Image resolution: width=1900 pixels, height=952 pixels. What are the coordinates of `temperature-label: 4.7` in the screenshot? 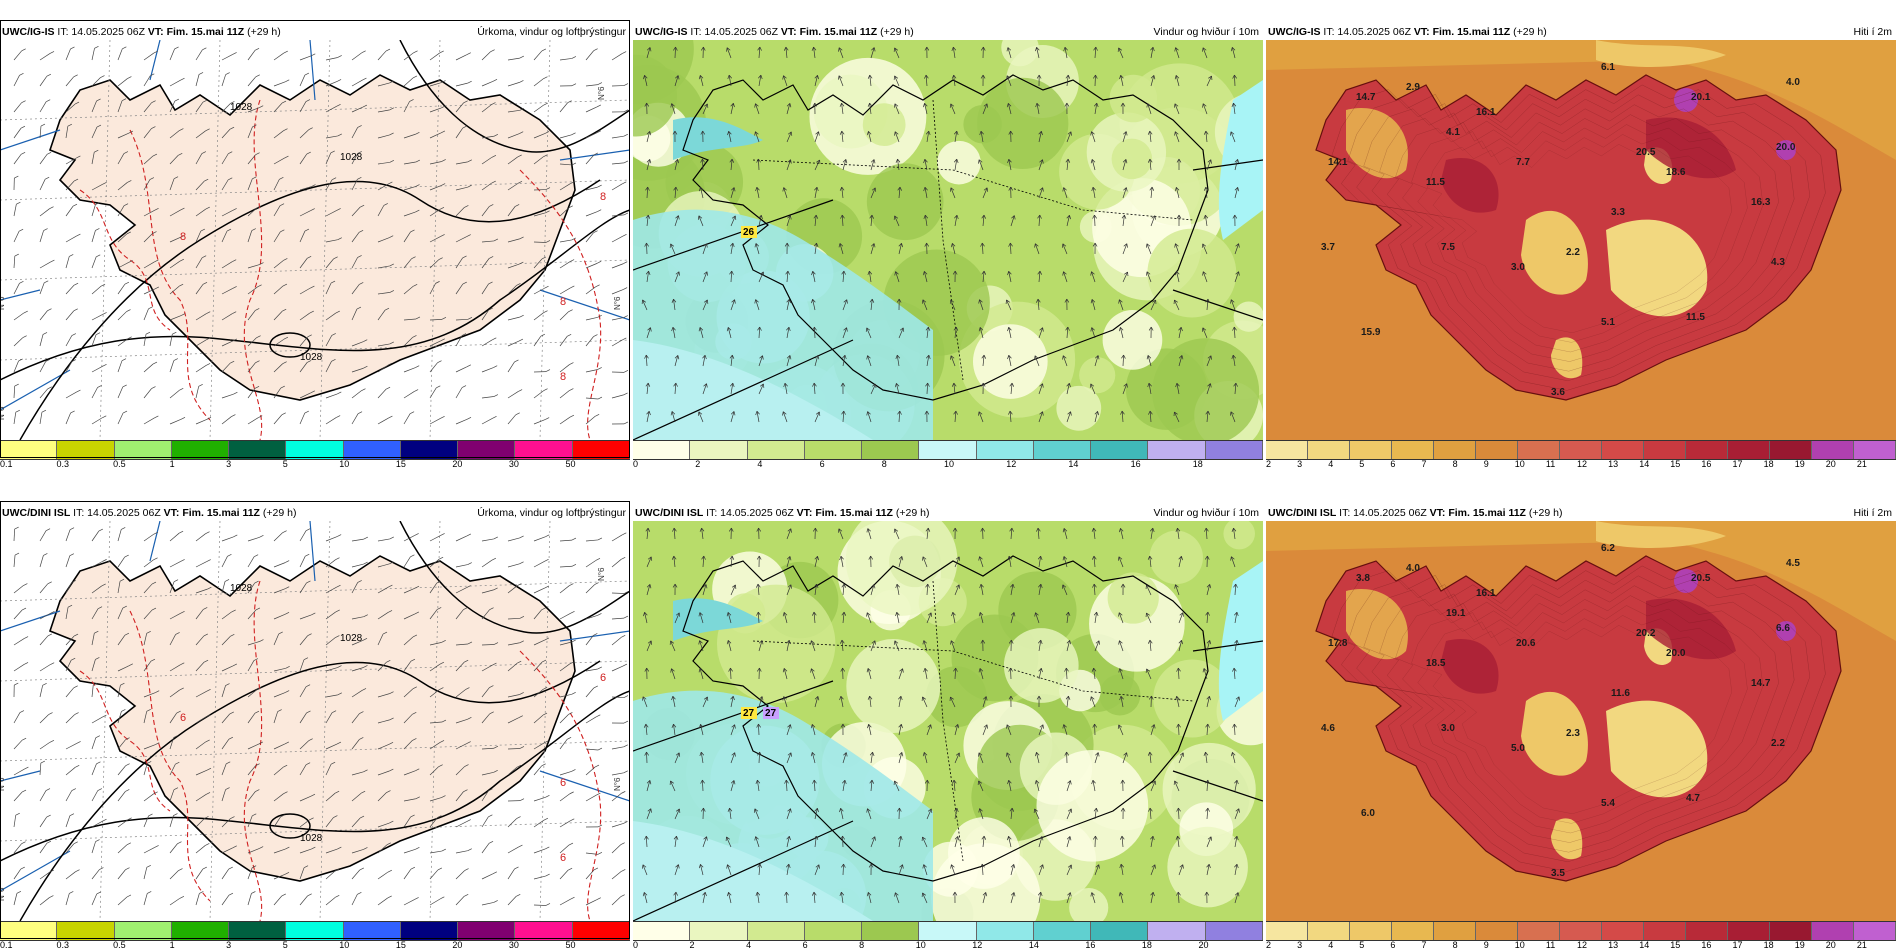 It's located at (1693, 798).